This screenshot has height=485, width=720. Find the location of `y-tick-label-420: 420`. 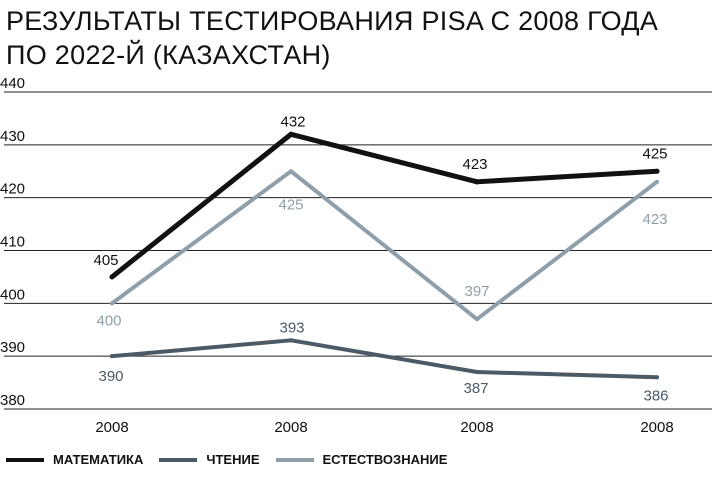

y-tick-label-420: 420 is located at coordinates (12, 189).